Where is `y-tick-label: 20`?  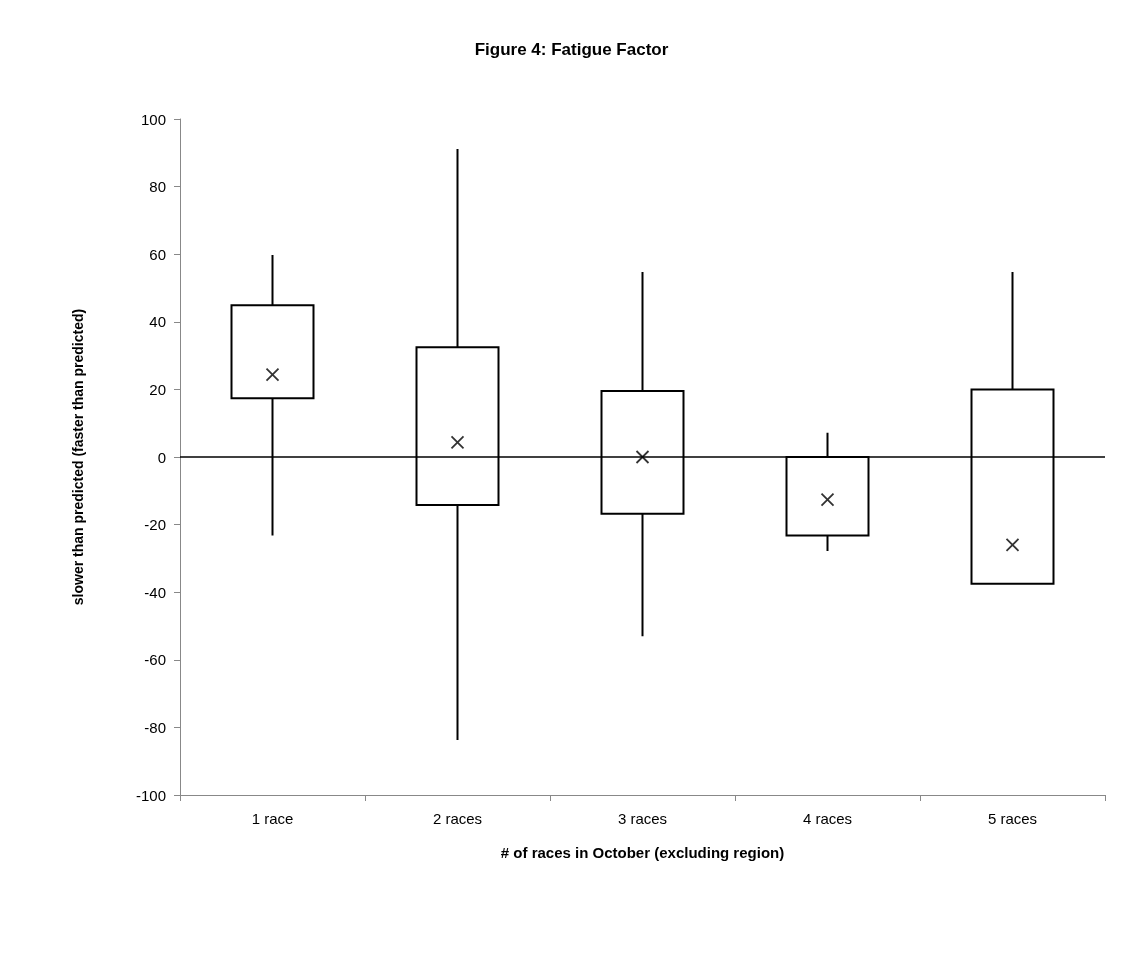
y-tick-label: 20 is located at coordinates (157, 389).